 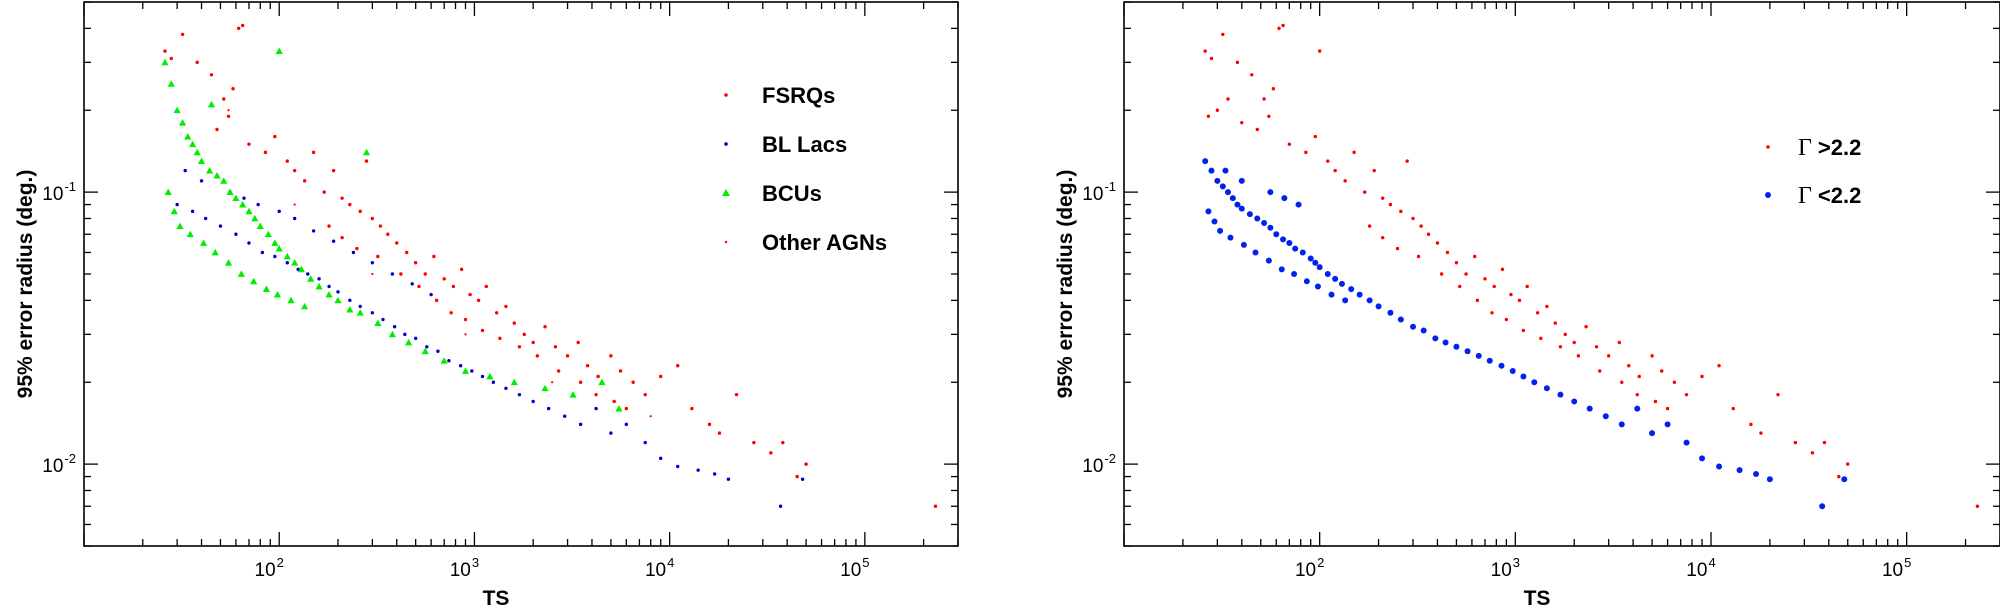 I want to click on x-tick-label: 10⁴, so click(x=659, y=568).